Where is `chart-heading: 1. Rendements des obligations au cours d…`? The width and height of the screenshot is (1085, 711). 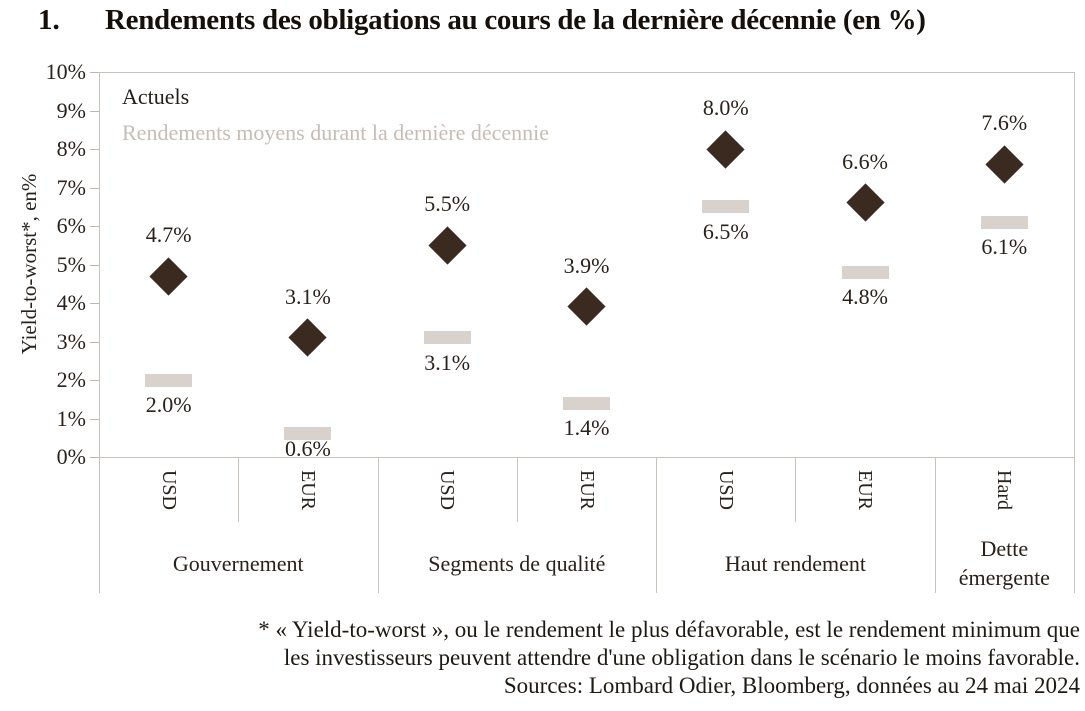
chart-heading: 1. Rendements des obligations au cours d… is located at coordinates (482, 20).